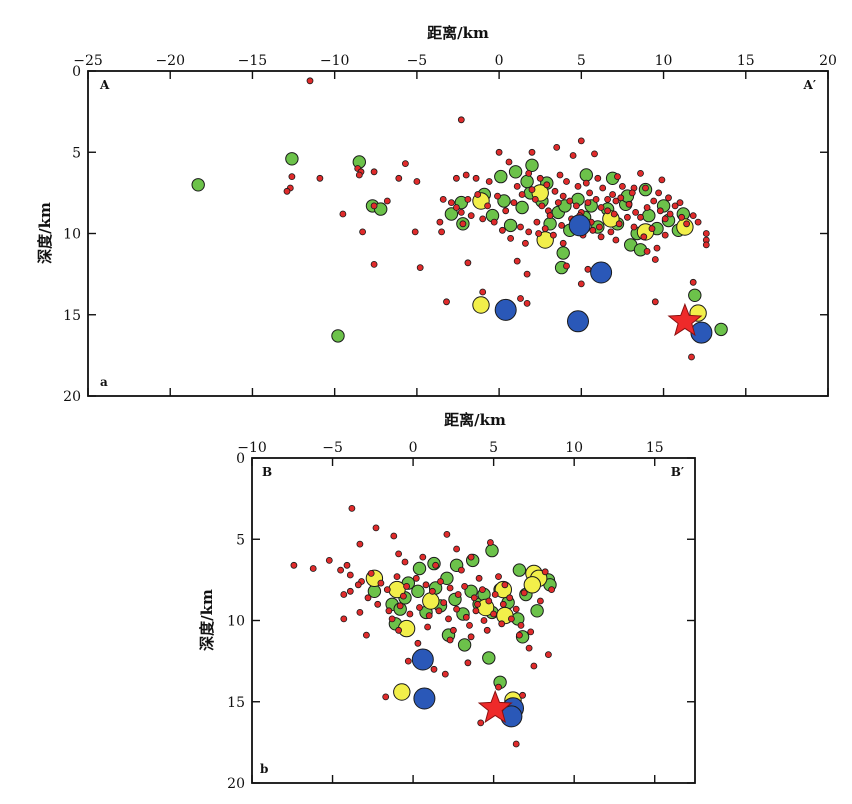 The height and width of the screenshot is (804, 852). What do you see at coordinates (417, 61) in the screenshot?
I see `x-tick-label: −5` at bounding box center [417, 61].